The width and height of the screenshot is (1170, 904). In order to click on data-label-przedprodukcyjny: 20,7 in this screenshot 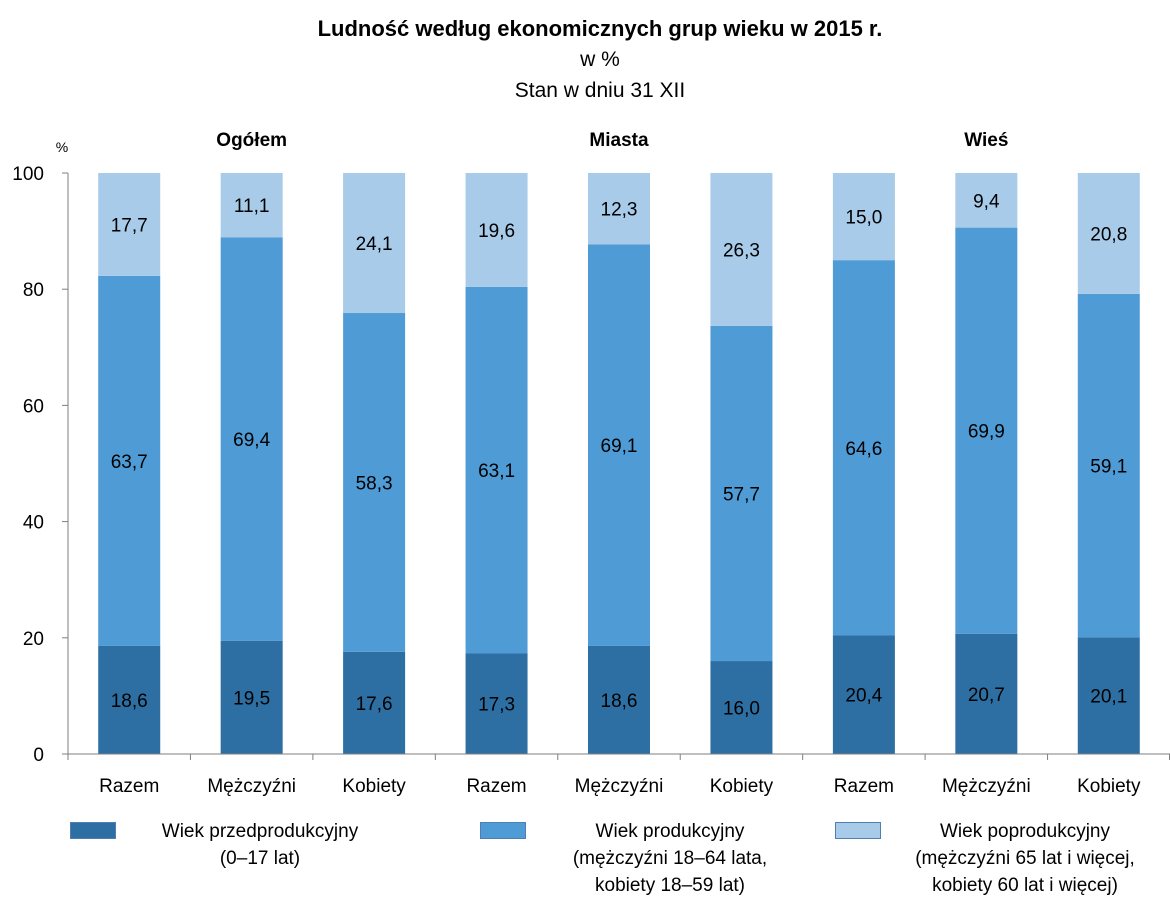, I will do `click(986, 695)`.